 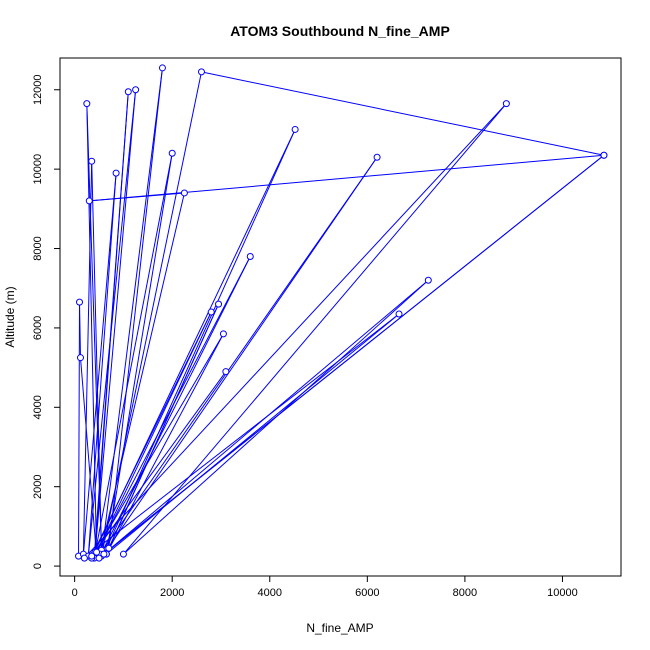 What do you see at coordinates (75, 593) in the screenshot?
I see `x-tick-label: 0` at bounding box center [75, 593].